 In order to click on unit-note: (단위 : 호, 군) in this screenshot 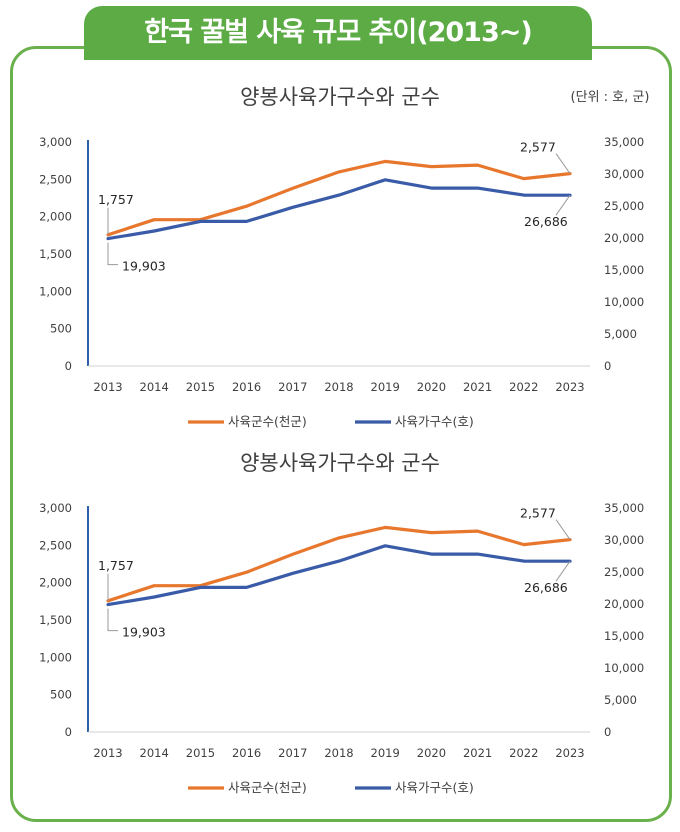, I will do `click(610, 97)`.